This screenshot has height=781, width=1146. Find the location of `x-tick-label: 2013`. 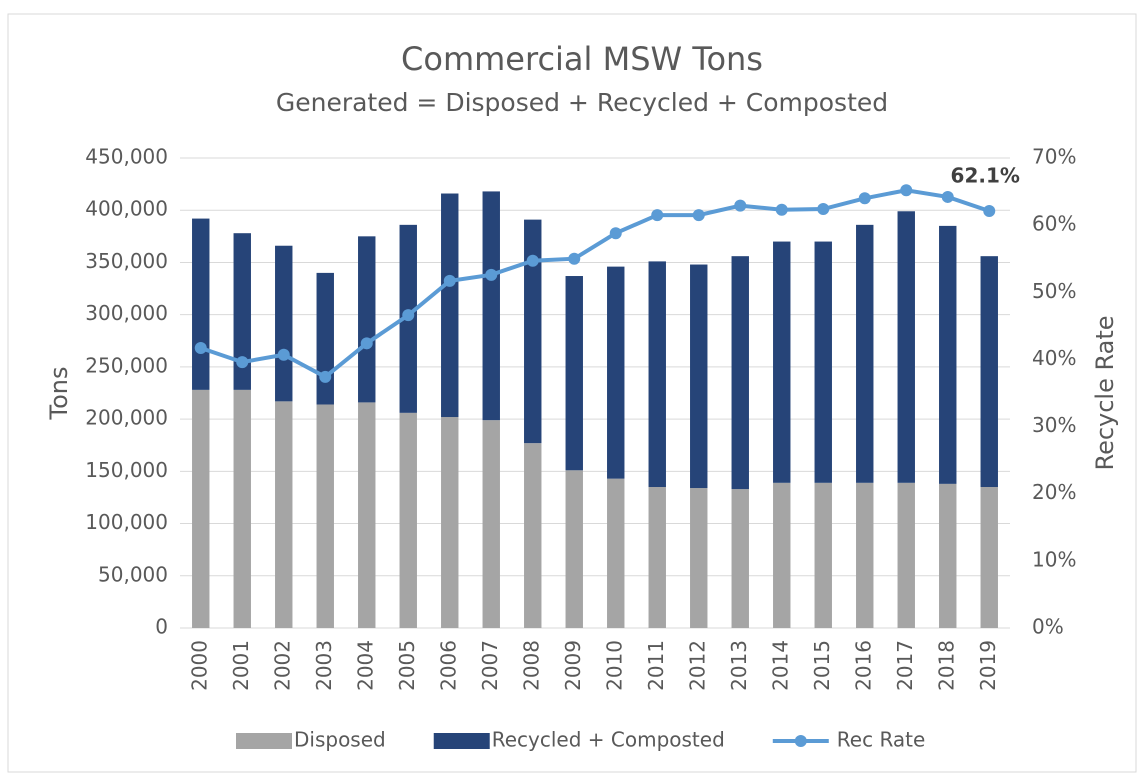

x-tick-label: 2013 is located at coordinates (739, 665).